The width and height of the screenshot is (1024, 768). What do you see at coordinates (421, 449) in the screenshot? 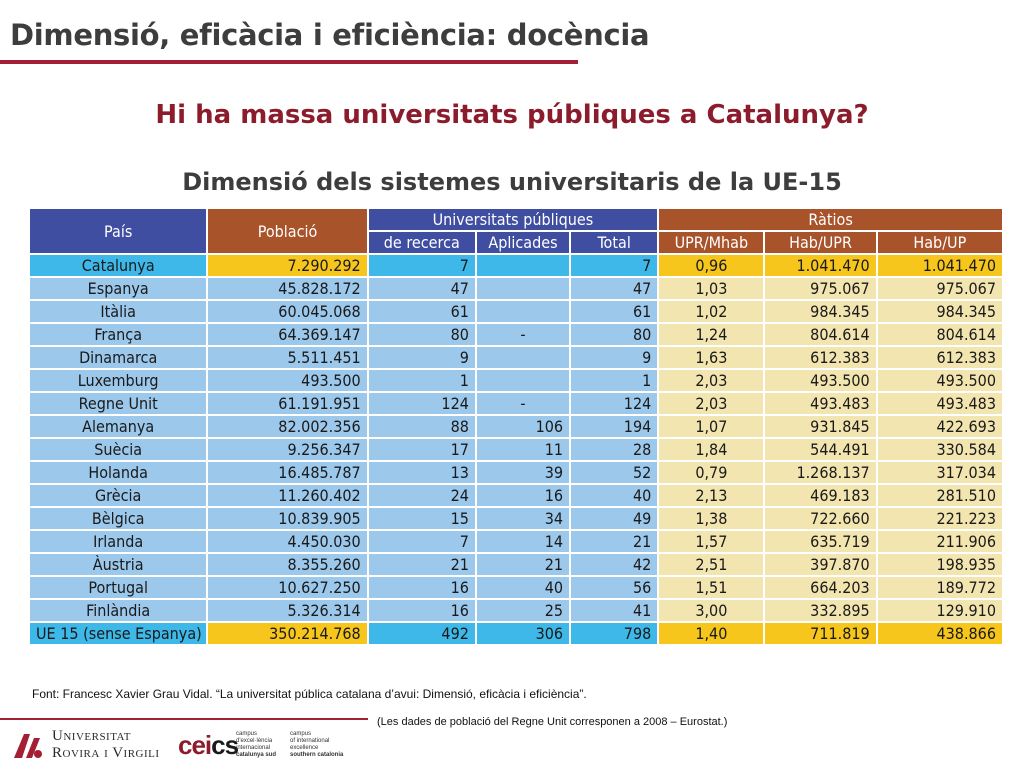
I see `cell-recerca: 17` at bounding box center [421, 449].